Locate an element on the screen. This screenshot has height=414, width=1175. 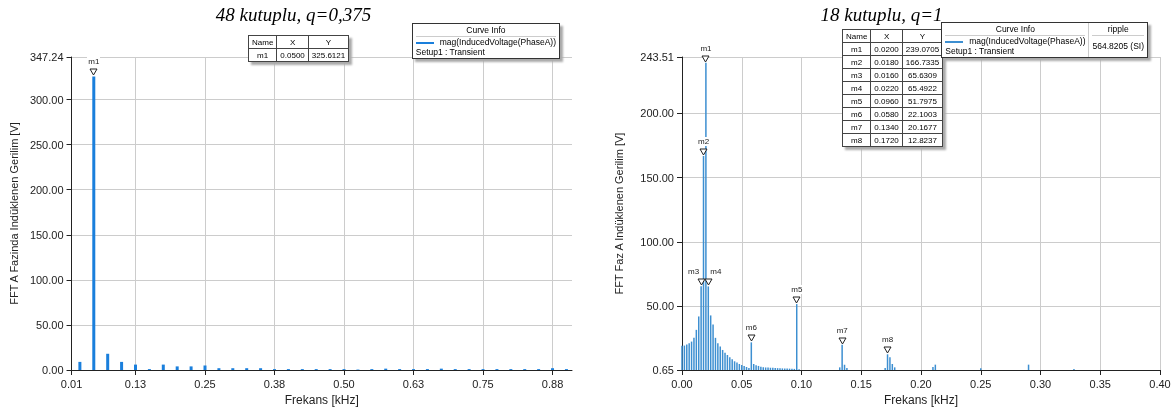
x-tick-label: 0.38 is located at coordinates (274, 383).